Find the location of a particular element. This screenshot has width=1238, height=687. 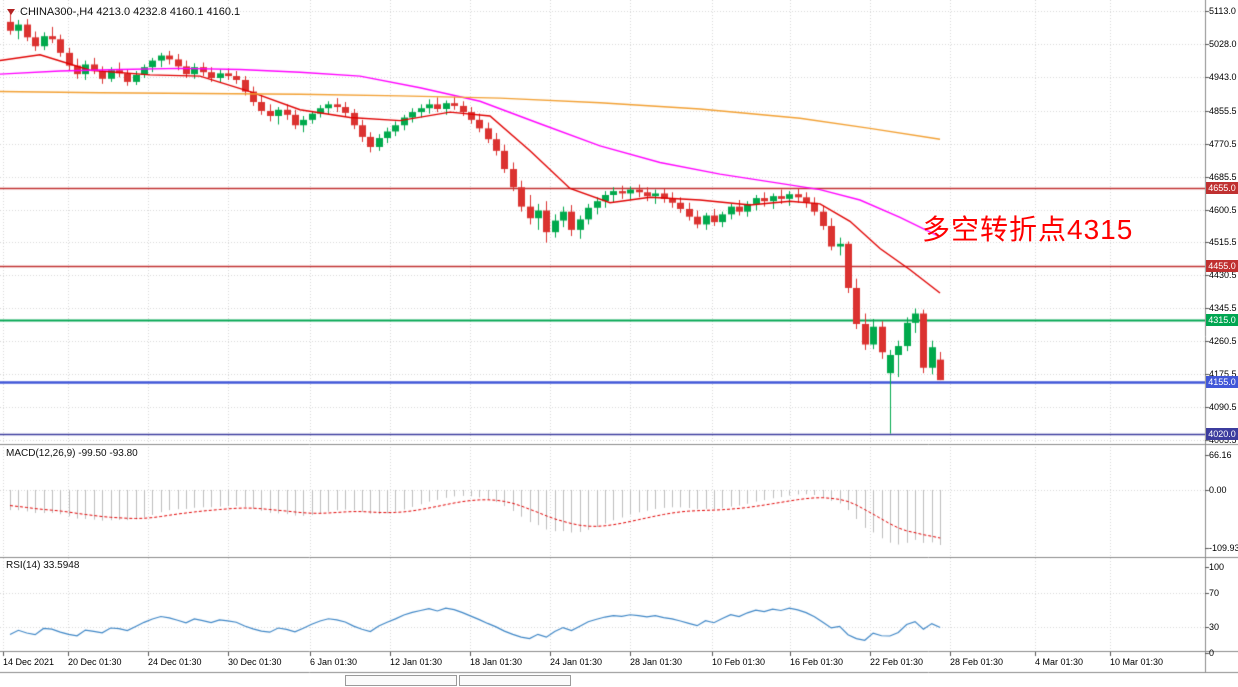

annotation-text: 多空转折点4315 is located at coordinates (1028, 229).